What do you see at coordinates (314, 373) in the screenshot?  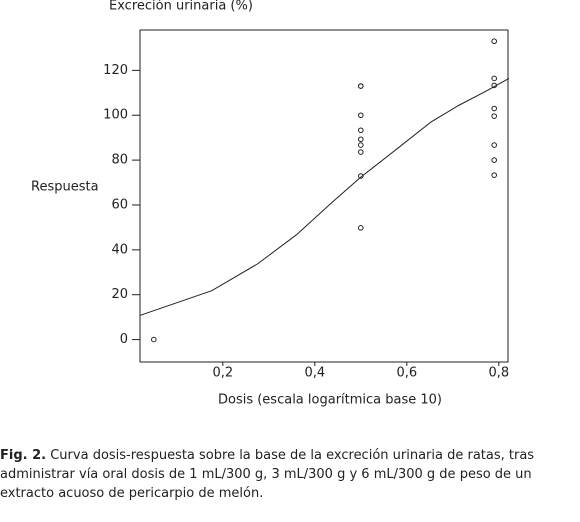 I see `x-tick-label: 0,4` at bounding box center [314, 373].